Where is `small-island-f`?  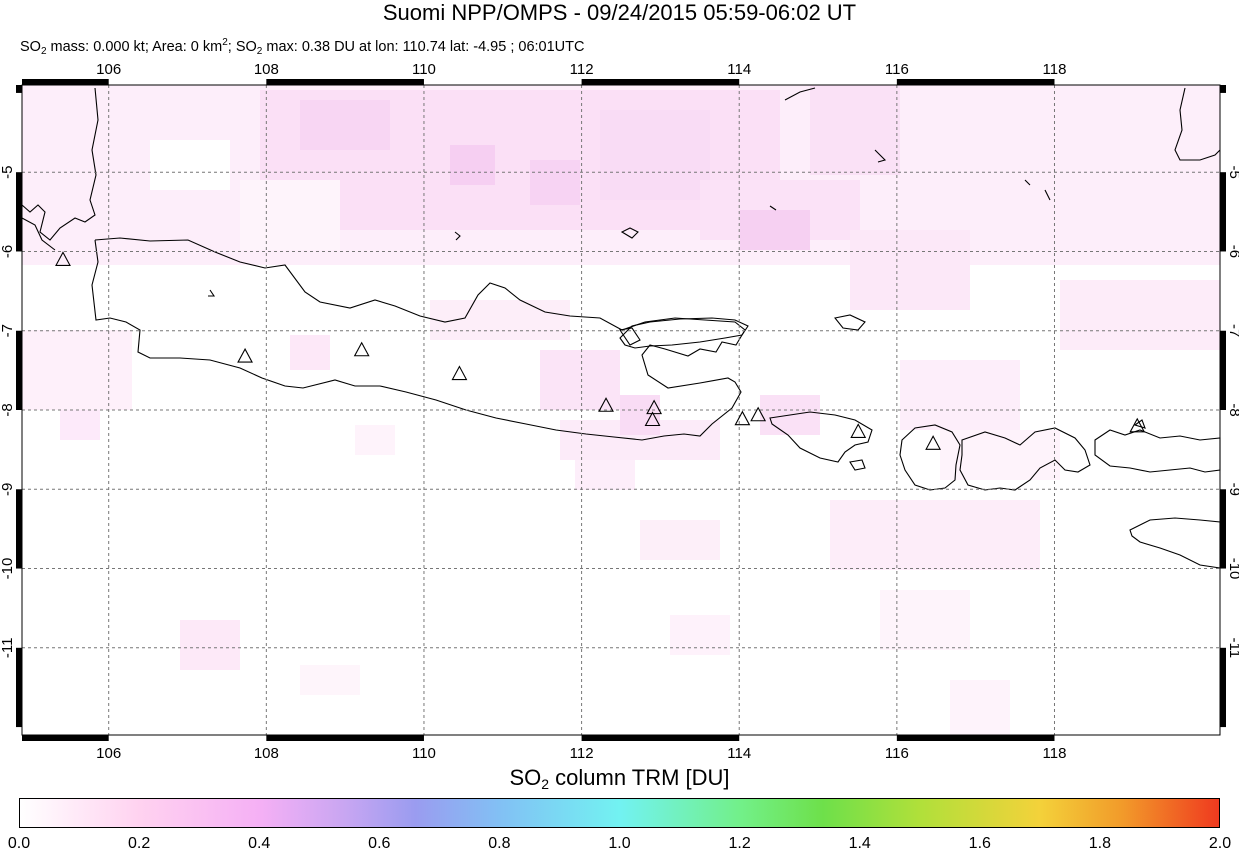
small-island-f is located at coordinates (212, 293).